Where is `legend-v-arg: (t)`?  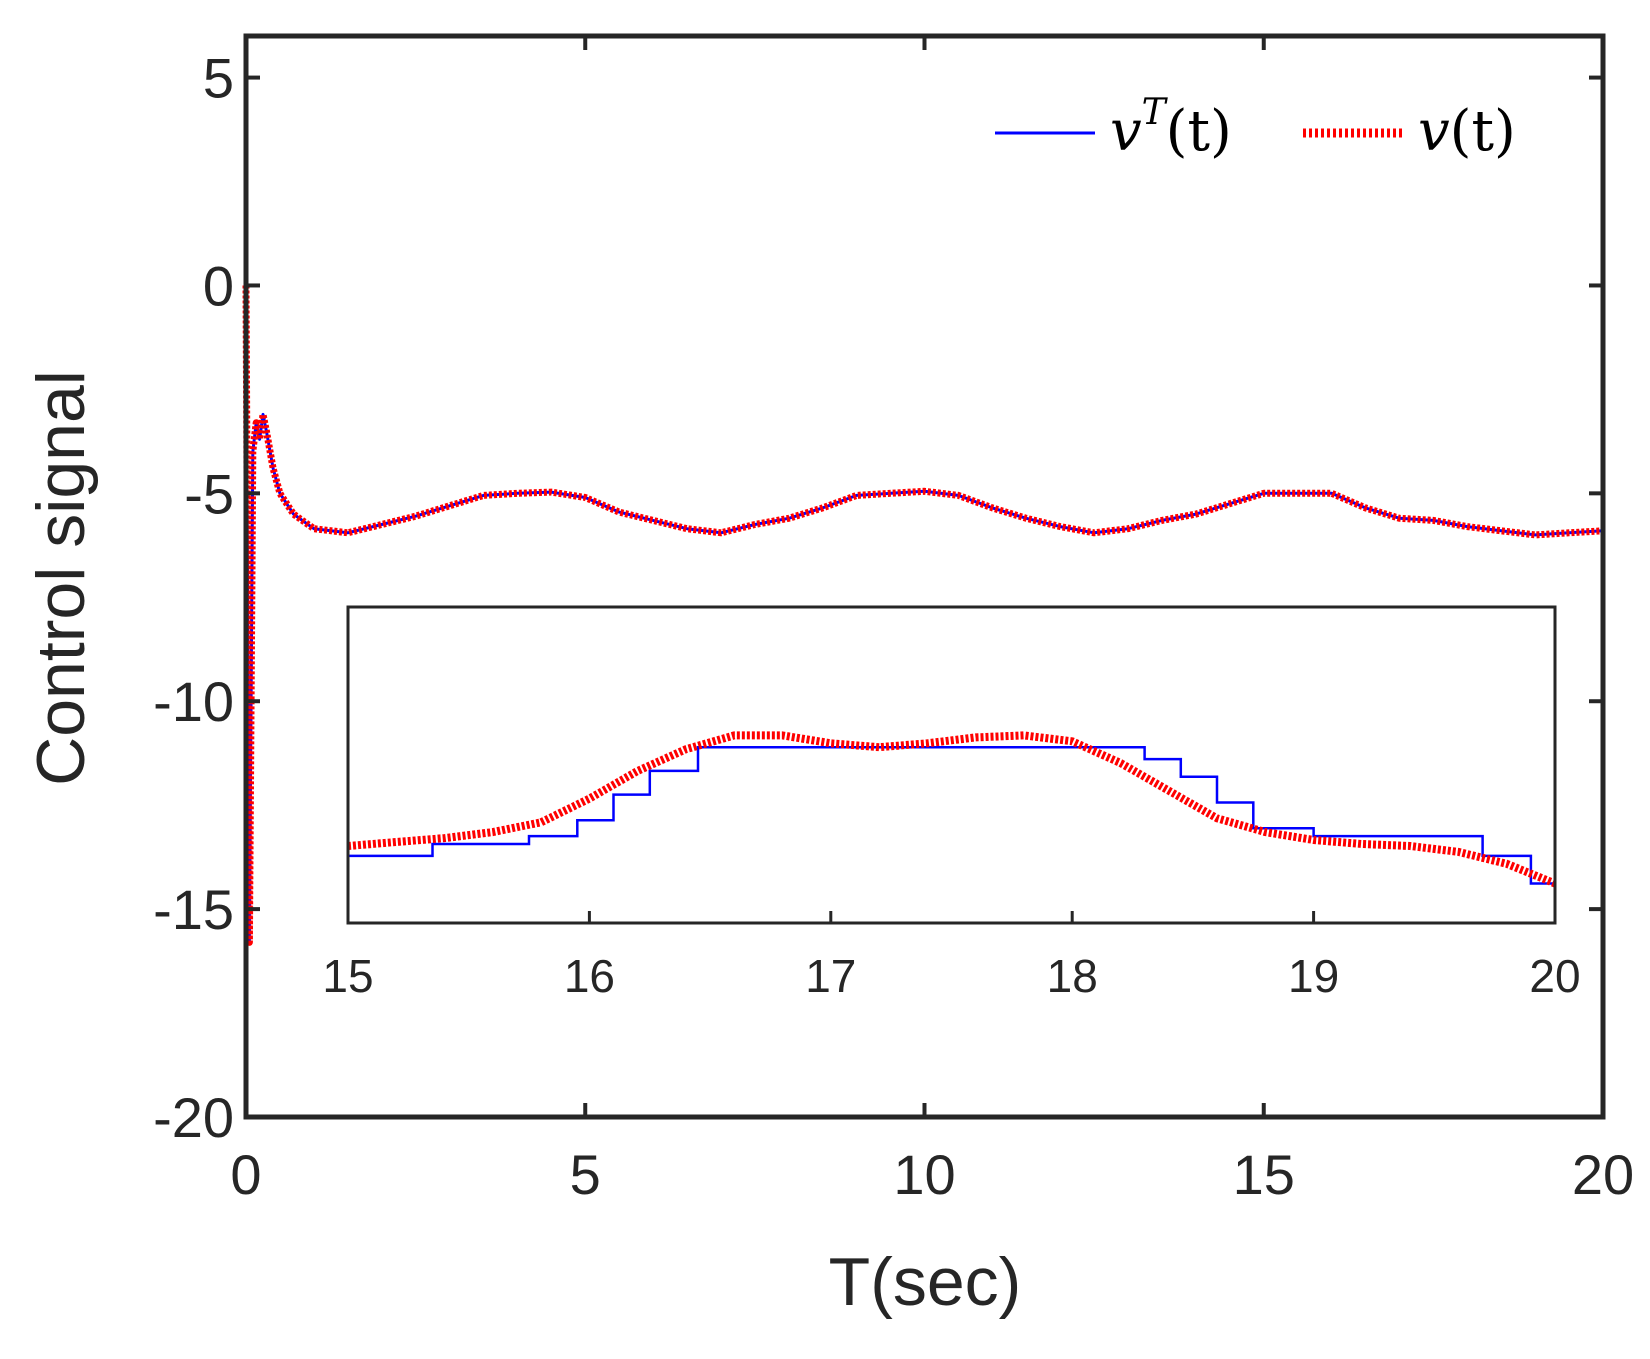
legend-v-arg: (t) is located at coordinates (1483, 131).